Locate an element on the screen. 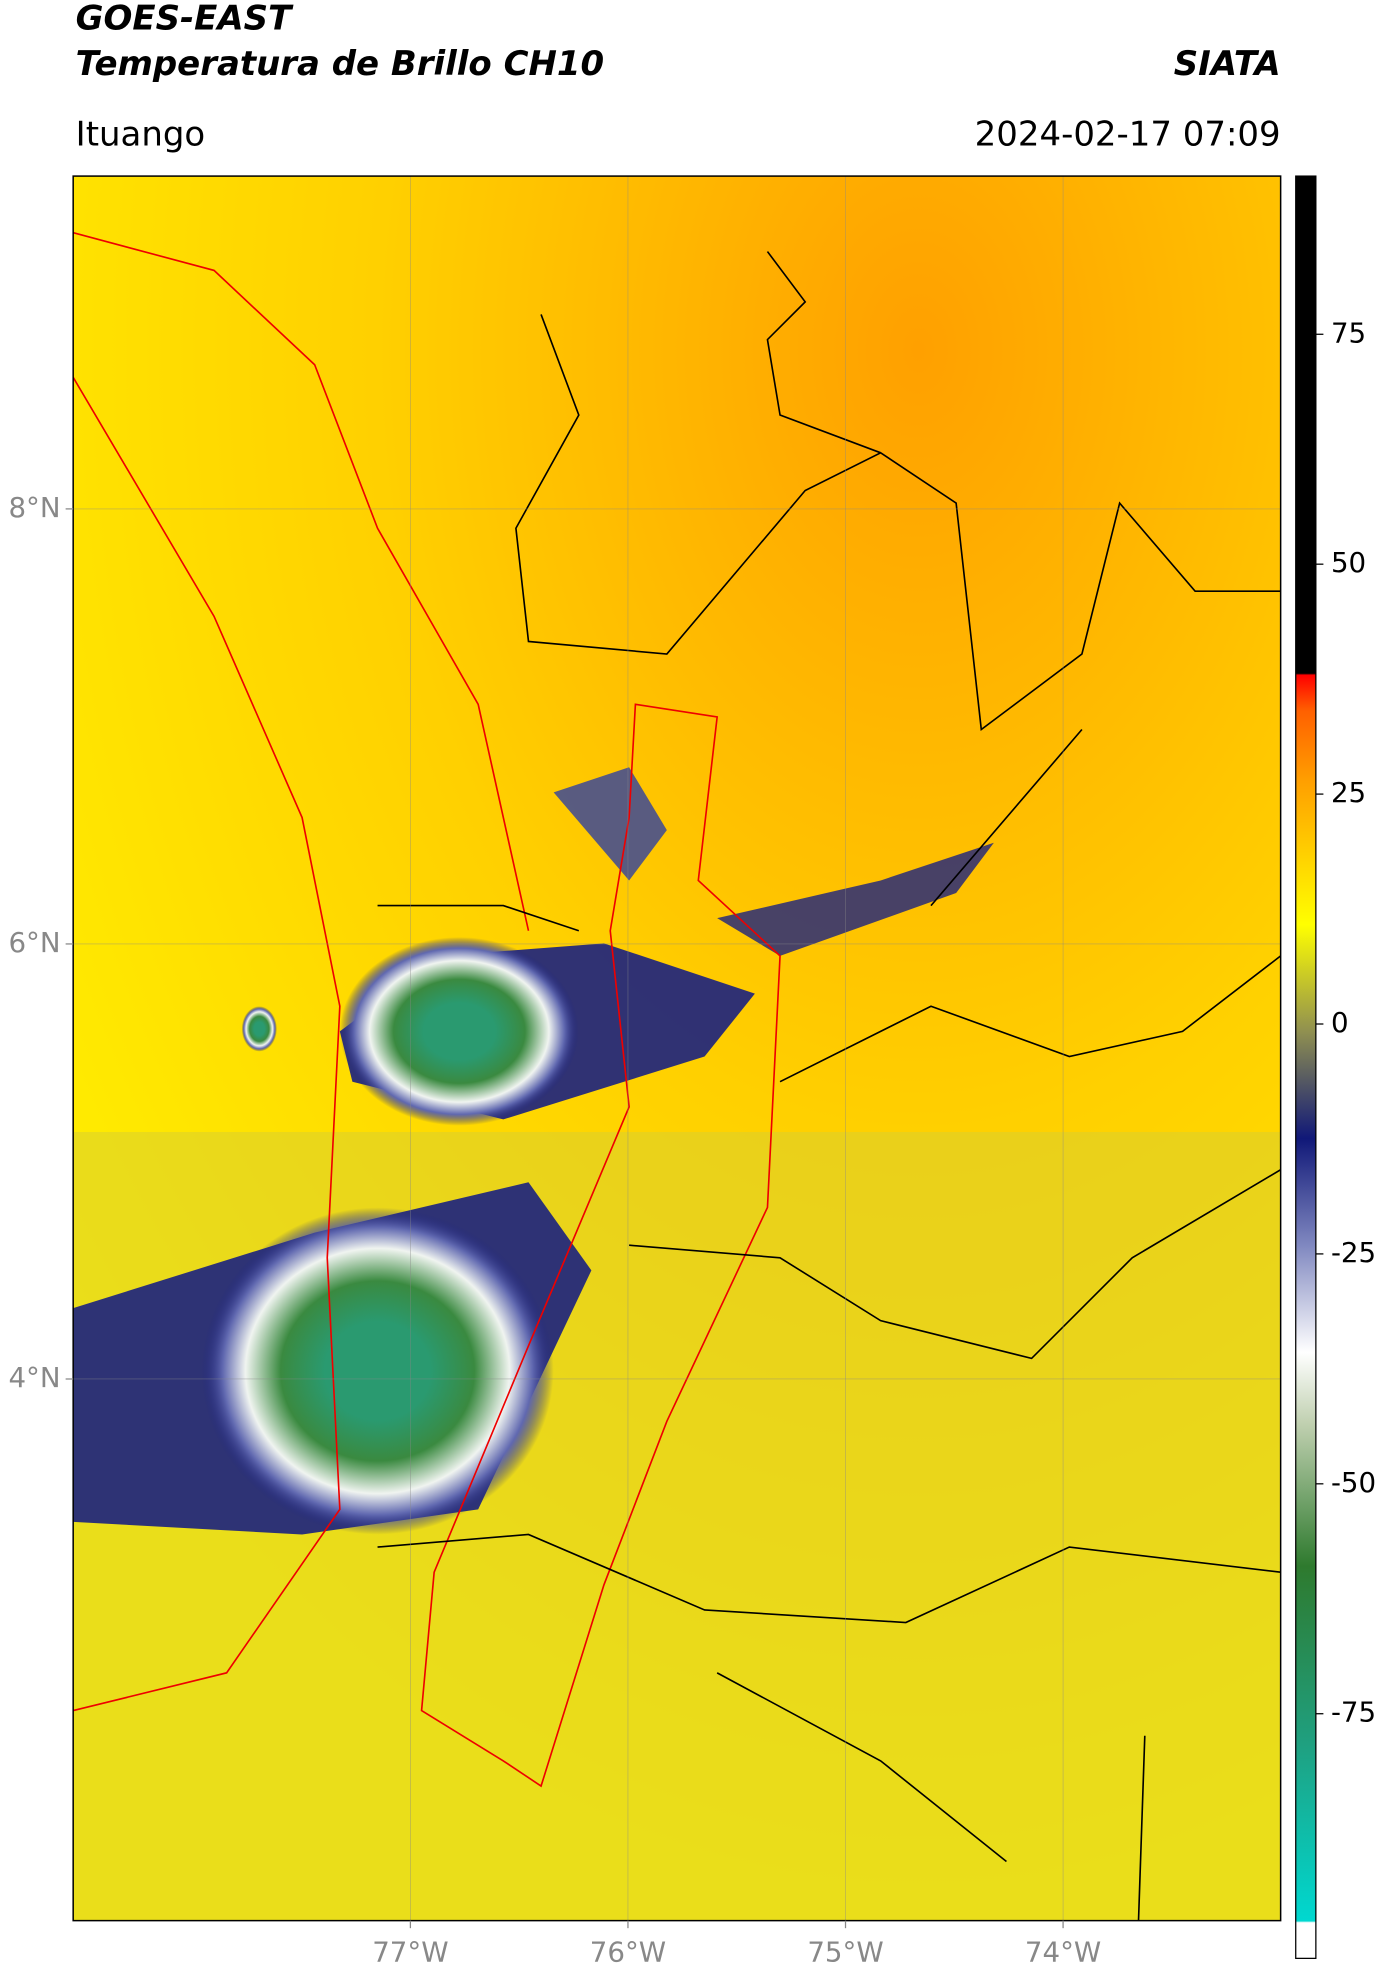 This screenshot has height=1981, width=1384. colorbar-tick-label: 75 is located at coordinates (1348, 332).